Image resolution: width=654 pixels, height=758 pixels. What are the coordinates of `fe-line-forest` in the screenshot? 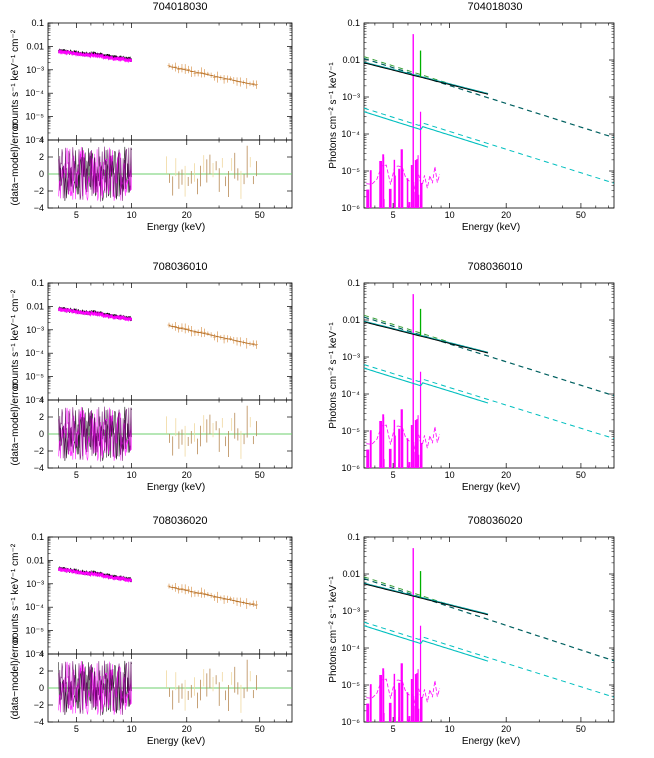 It's located at (403, 381).